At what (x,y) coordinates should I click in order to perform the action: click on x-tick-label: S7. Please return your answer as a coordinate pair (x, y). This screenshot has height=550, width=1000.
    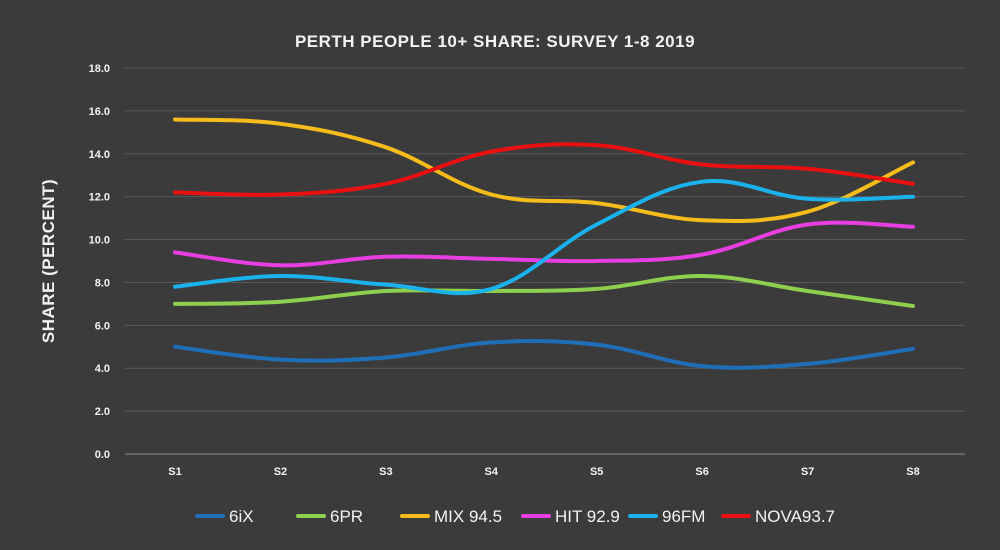
    Looking at the image, I should click on (807, 472).